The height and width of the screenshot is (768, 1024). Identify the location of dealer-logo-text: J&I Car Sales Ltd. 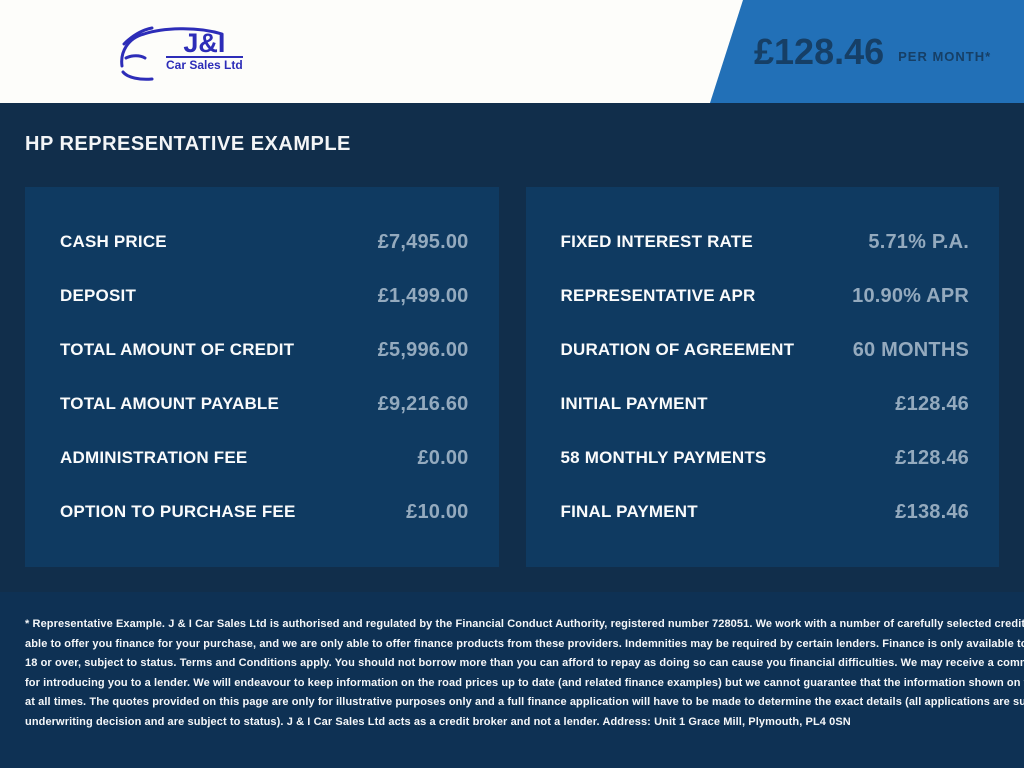
(204, 51).